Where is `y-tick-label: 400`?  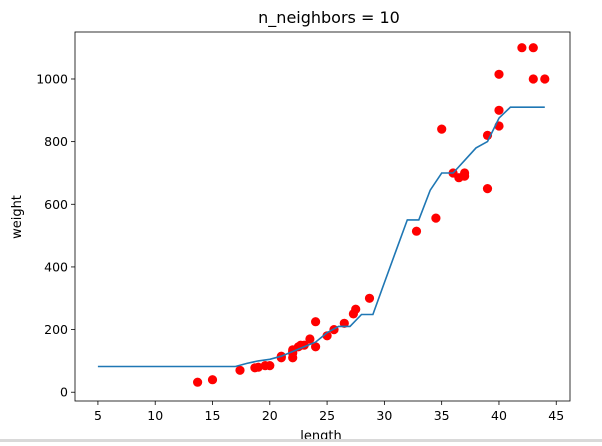
y-tick-label: 400 is located at coordinates (56, 266).